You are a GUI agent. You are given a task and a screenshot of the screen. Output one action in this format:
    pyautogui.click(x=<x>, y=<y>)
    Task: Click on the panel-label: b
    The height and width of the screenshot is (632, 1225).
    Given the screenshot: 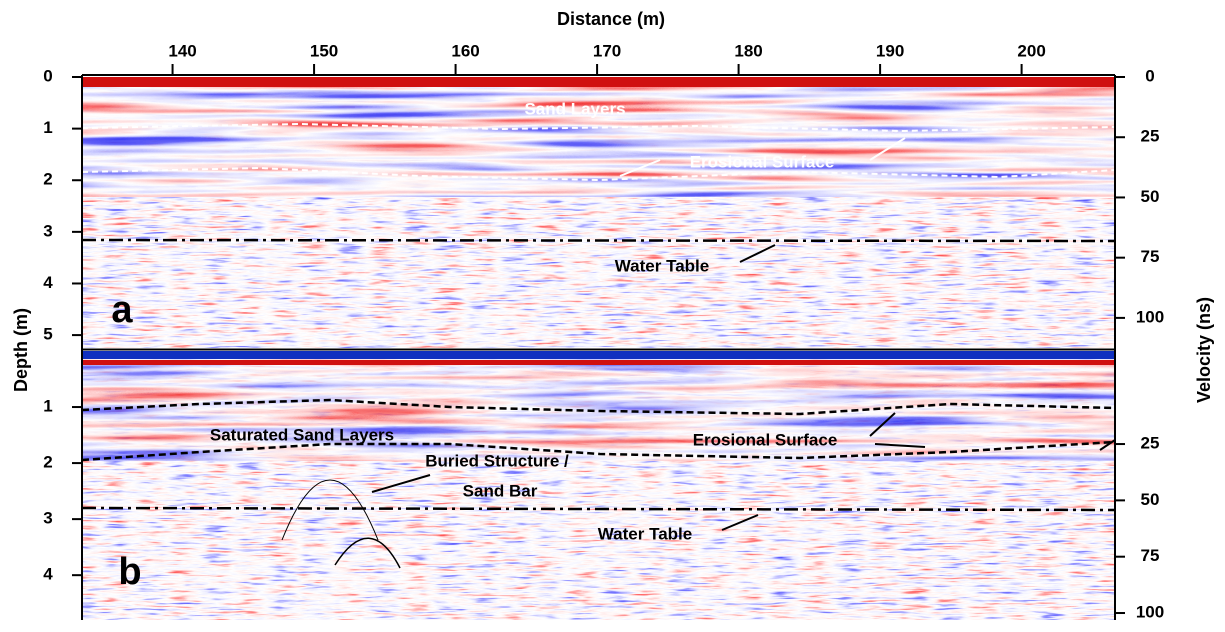 What is the action you would take?
    pyautogui.click(x=129, y=572)
    